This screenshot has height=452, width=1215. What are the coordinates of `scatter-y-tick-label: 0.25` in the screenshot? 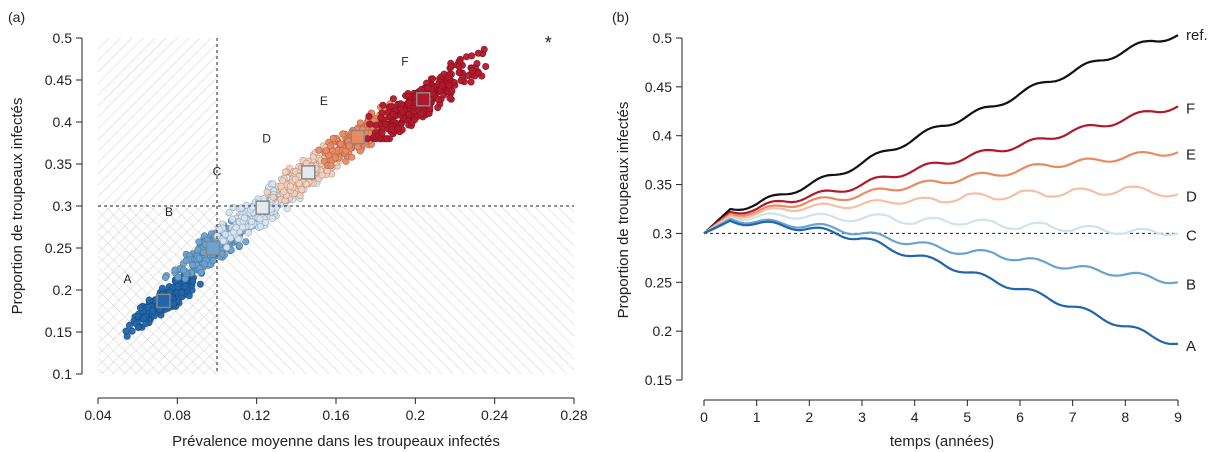 It's located at (58, 248).